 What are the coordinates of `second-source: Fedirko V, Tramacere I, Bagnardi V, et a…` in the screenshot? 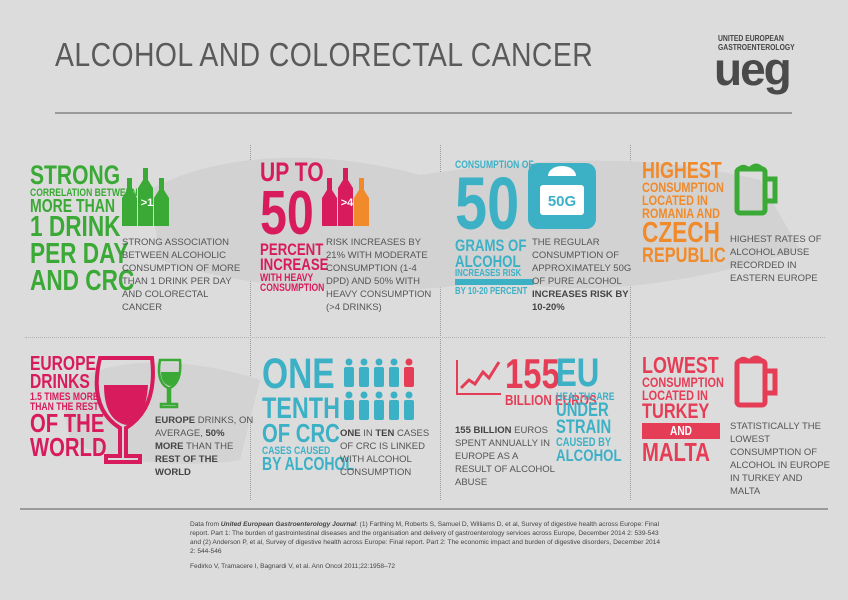 It's located at (293, 566).